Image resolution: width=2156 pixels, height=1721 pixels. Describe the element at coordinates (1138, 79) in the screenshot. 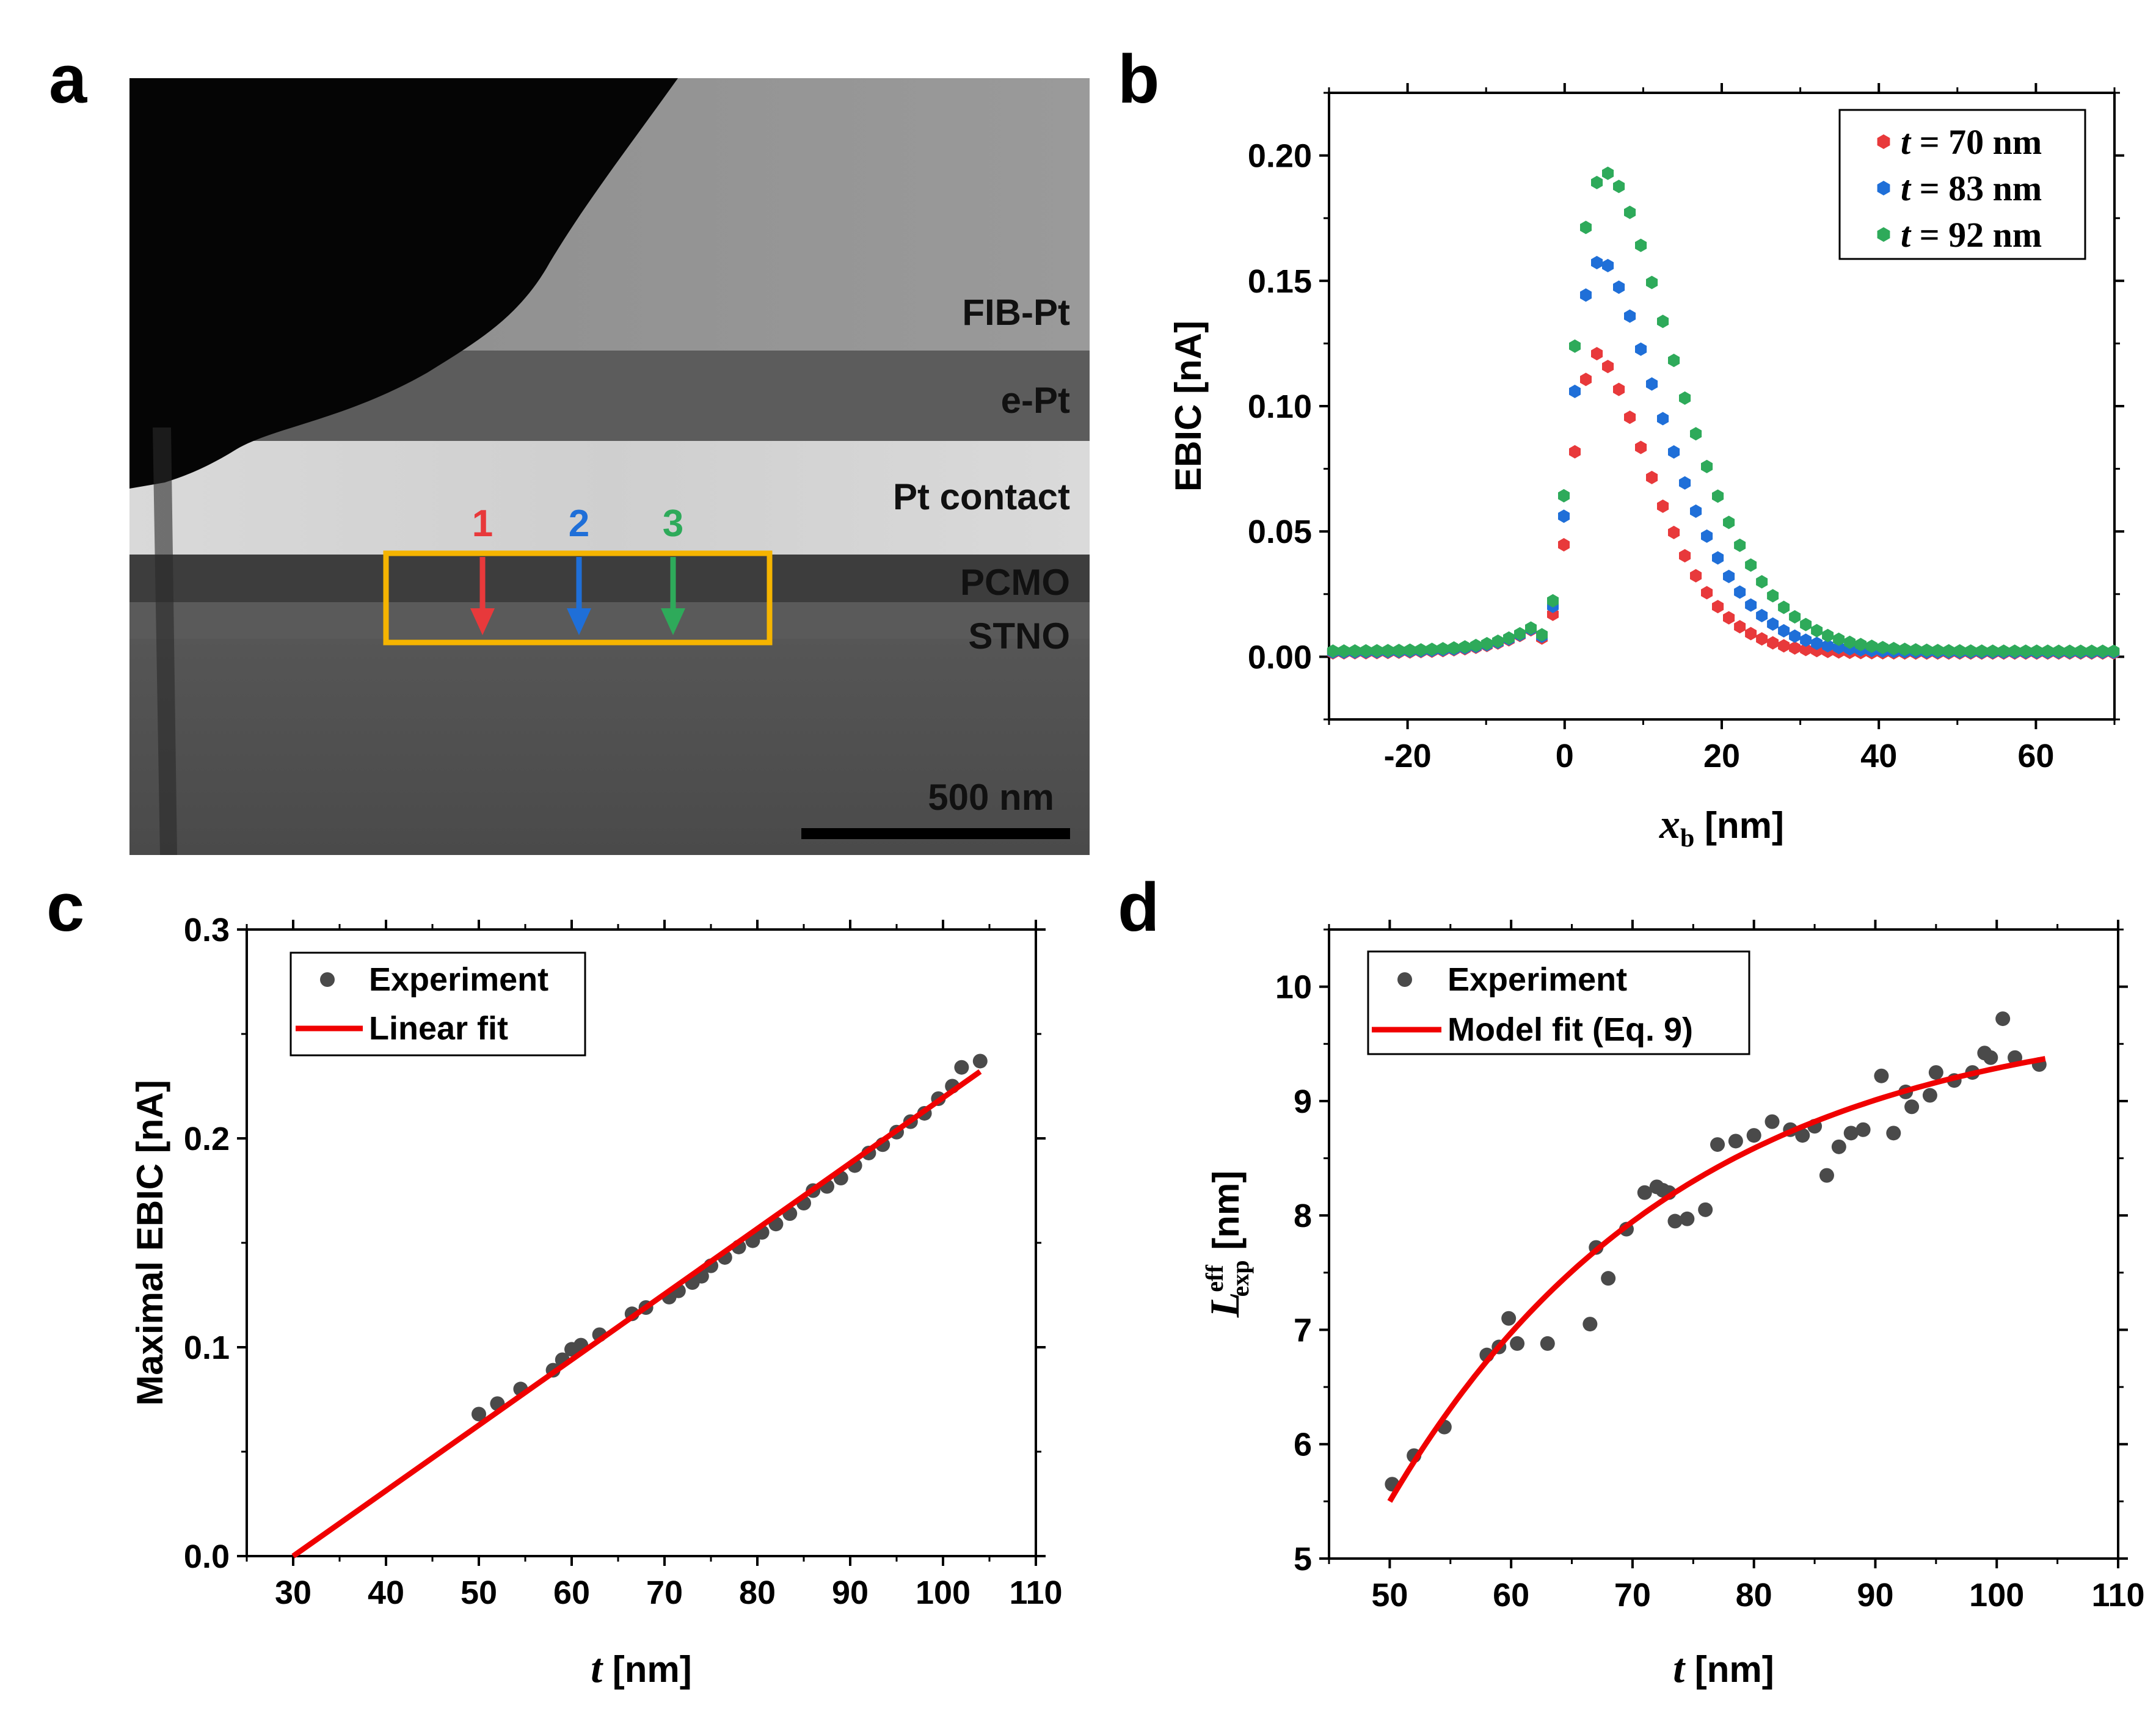

I see `panel-letter-b: b` at that location.